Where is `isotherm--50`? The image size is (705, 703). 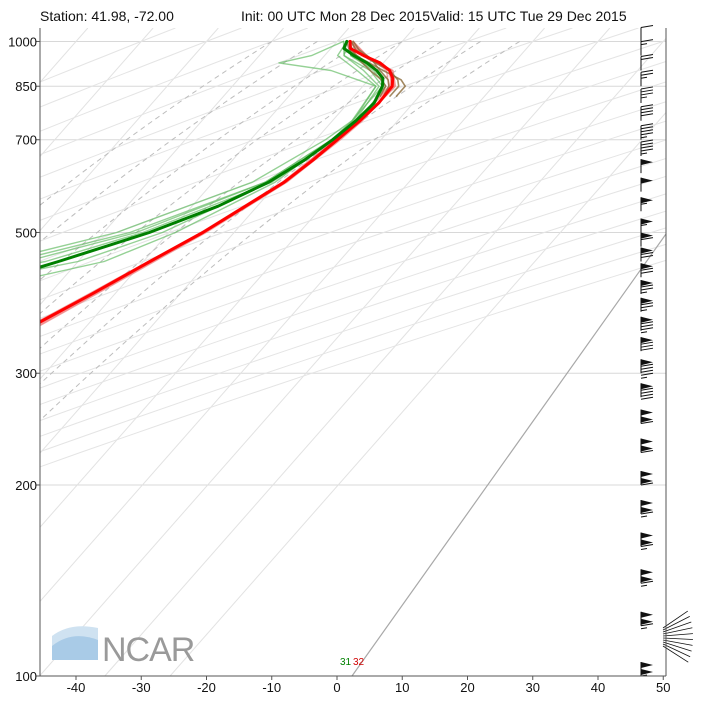 isotherm--50 is located at coordinates (11, 352).